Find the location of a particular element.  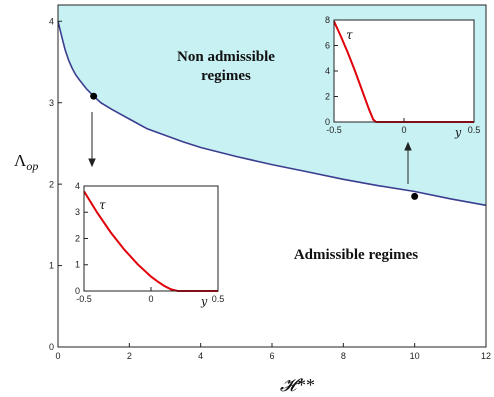

arrow-down-head is located at coordinates (92, 163).